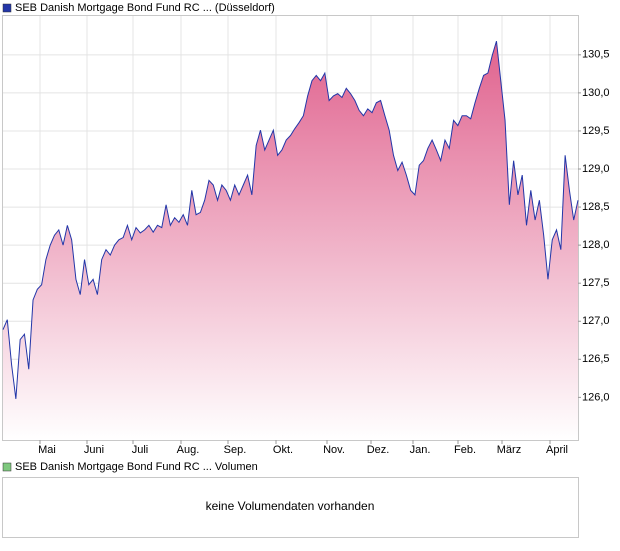  What do you see at coordinates (465, 450) in the screenshot?
I see `x-tick-label: Feb.` at bounding box center [465, 450].